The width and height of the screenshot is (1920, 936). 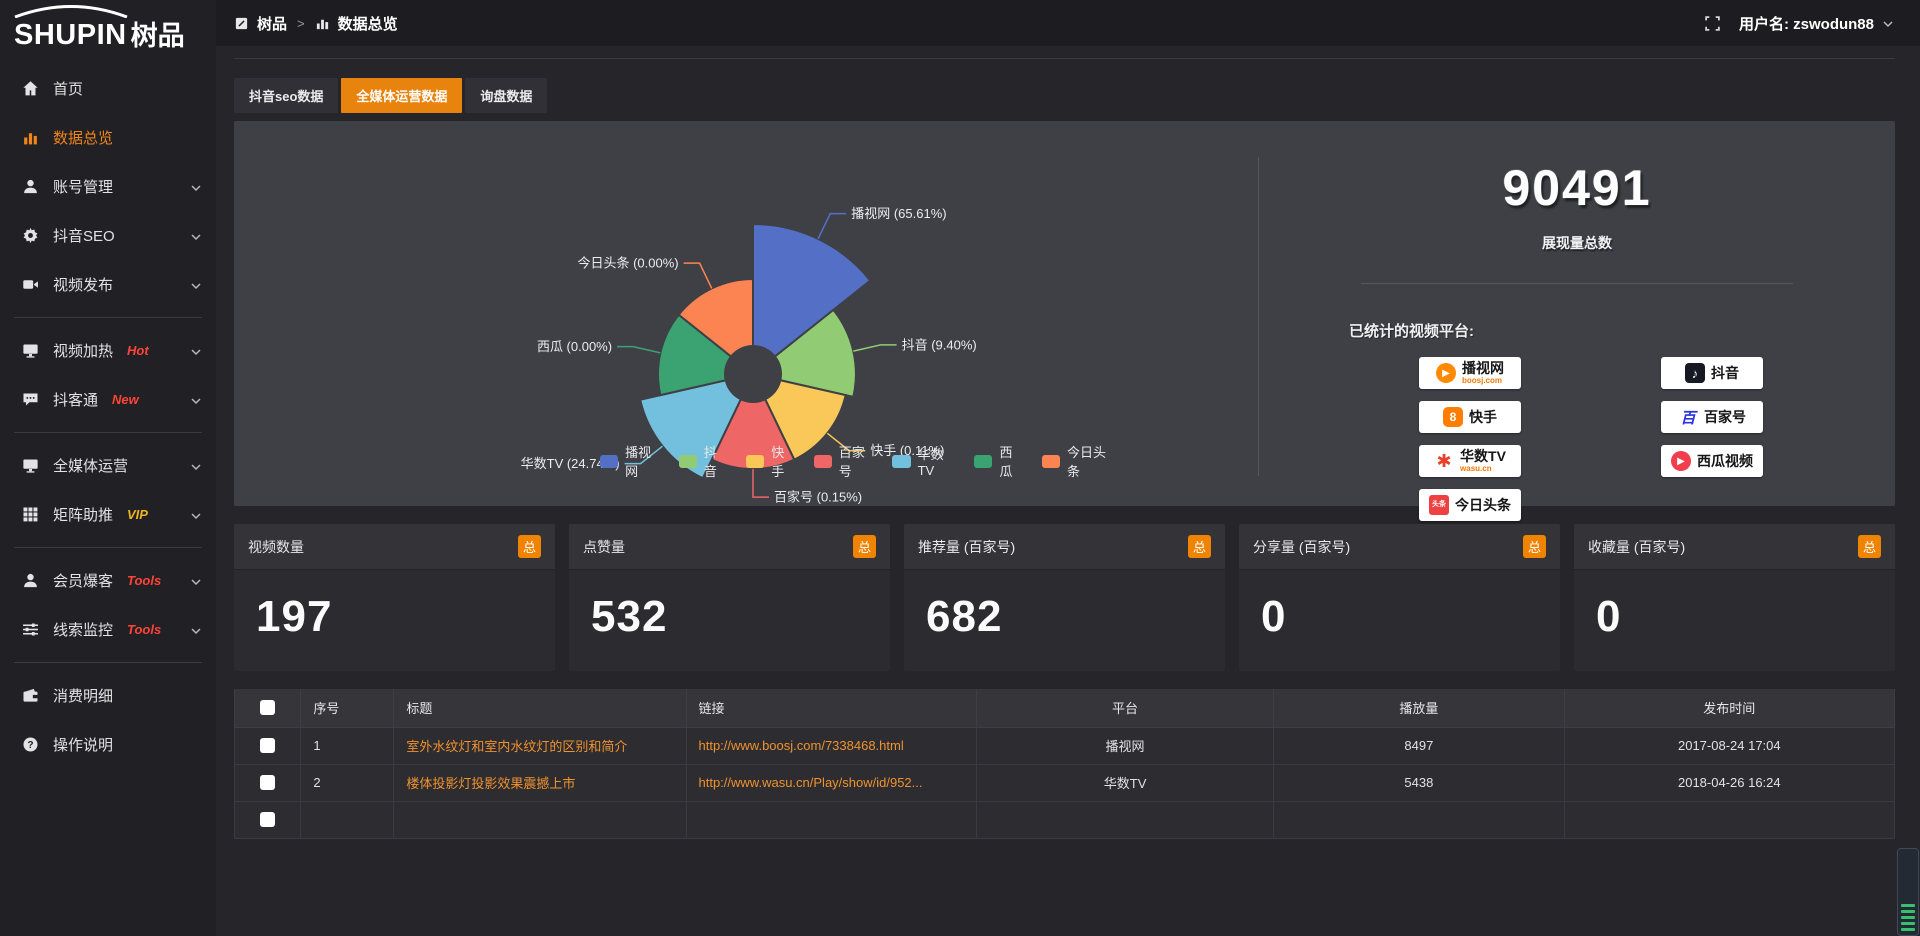 What do you see at coordinates (997, 461) in the screenshot?
I see `legend-item-西瓜: 西瓜` at bounding box center [997, 461].